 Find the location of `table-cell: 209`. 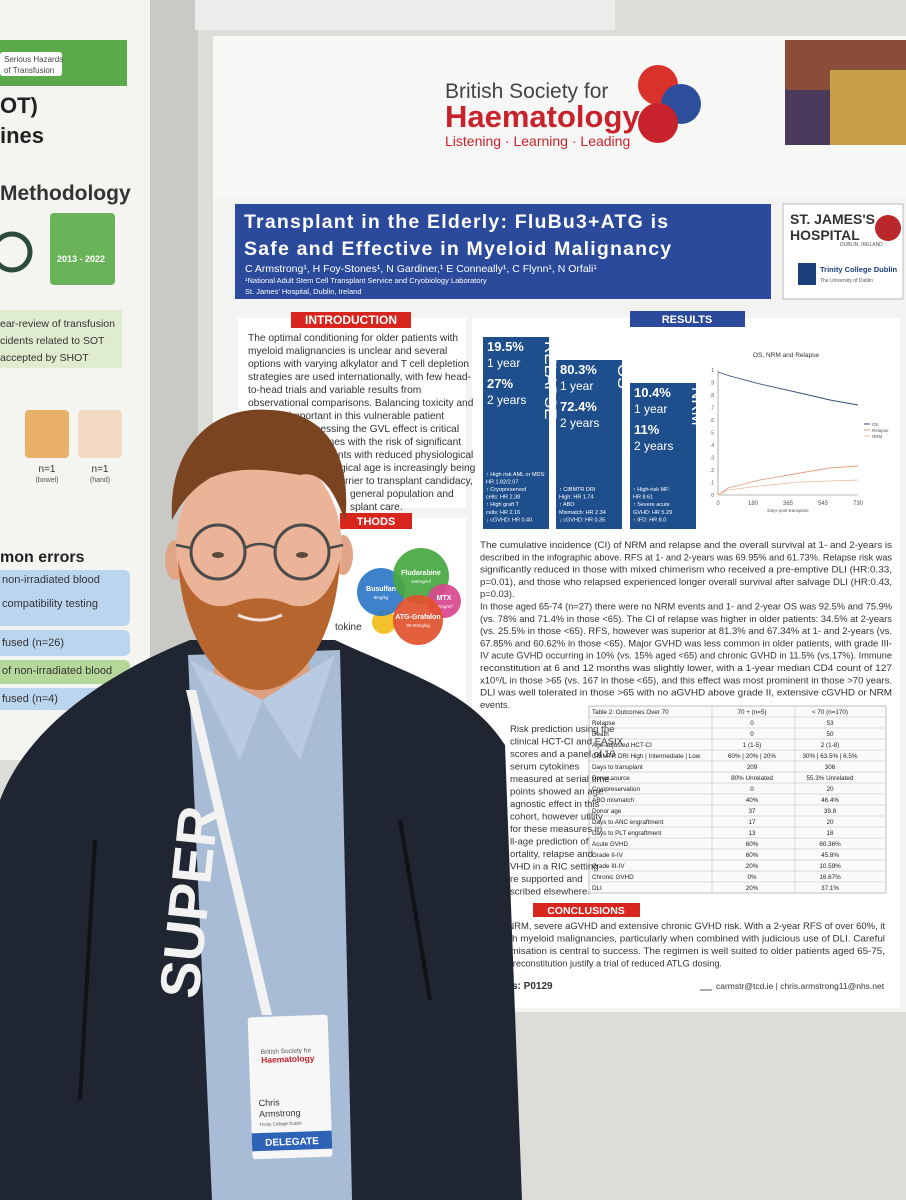

table-cell: 209 is located at coordinates (752, 767).